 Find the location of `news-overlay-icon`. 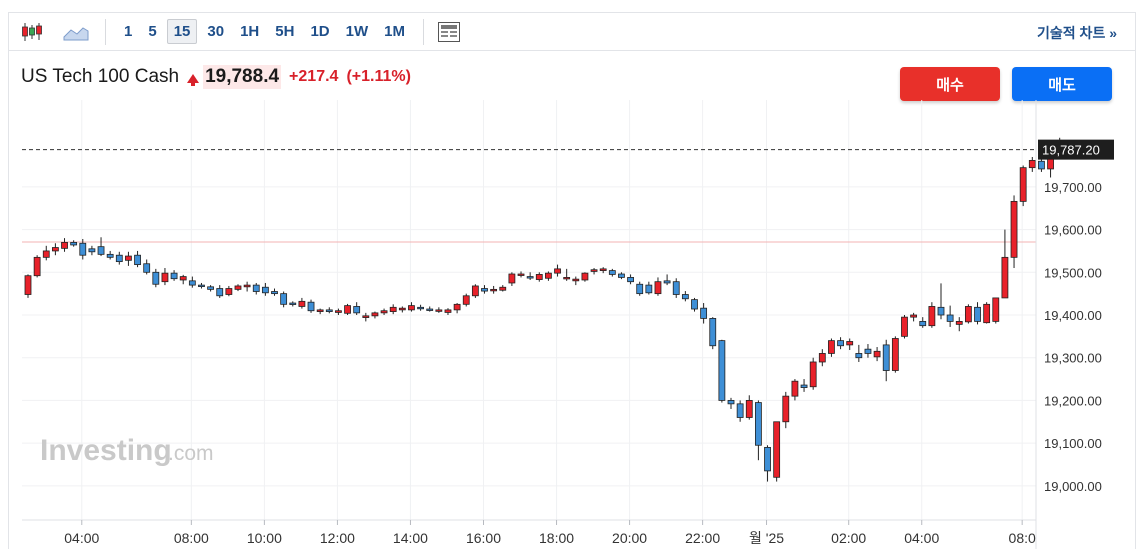

news-overlay-icon is located at coordinates (449, 32).